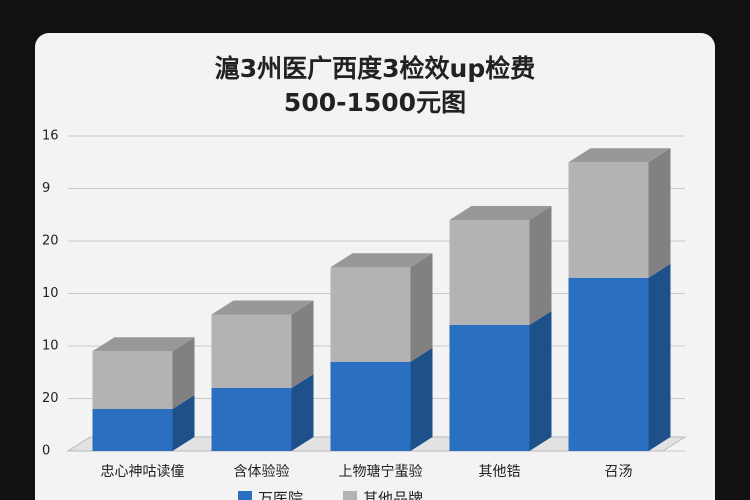 This screenshot has width=750, height=500. I want to click on y-tick-label: 0, so click(46, 451).